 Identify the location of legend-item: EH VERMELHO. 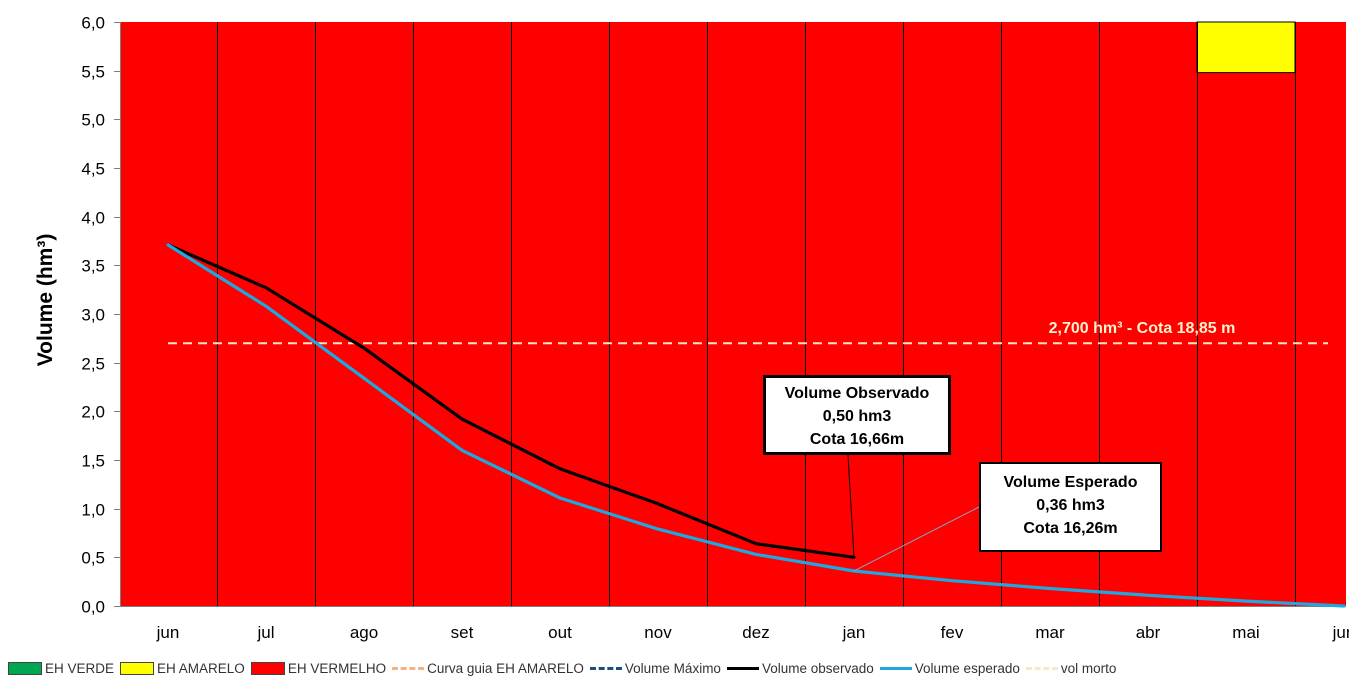
(318, 668).